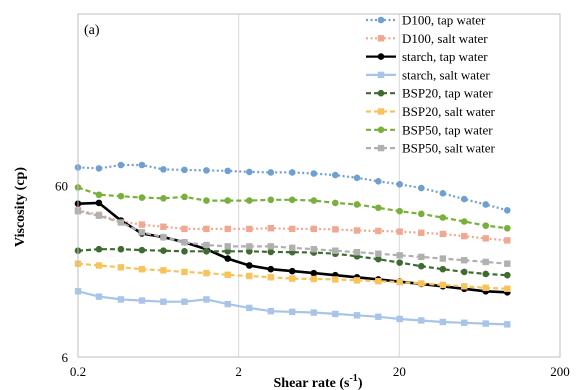 The width and height of the screenshot is (579, 390). I want to click on x-tick-label: 200, so click(560, 371).